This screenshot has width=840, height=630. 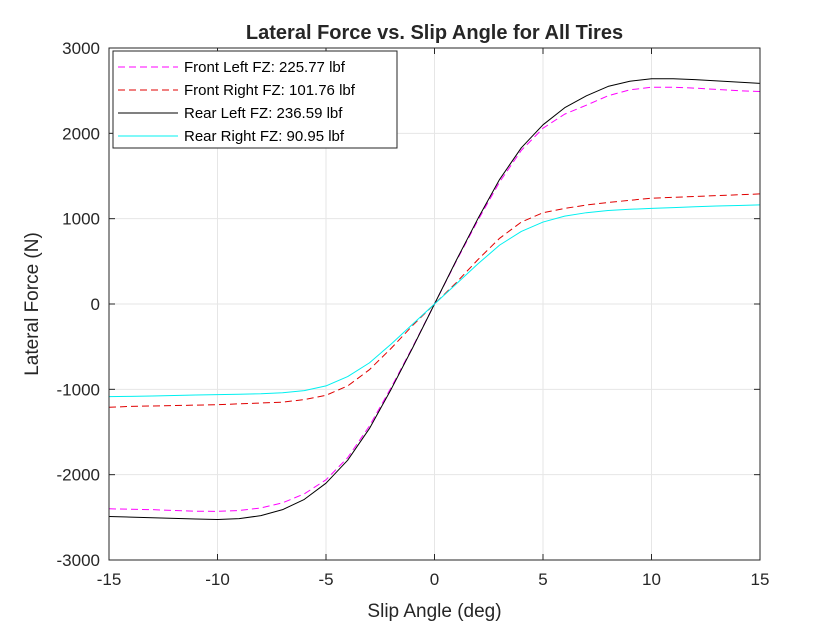 I want to click on y-tick-label: -1000, so click(x=78, y=389).